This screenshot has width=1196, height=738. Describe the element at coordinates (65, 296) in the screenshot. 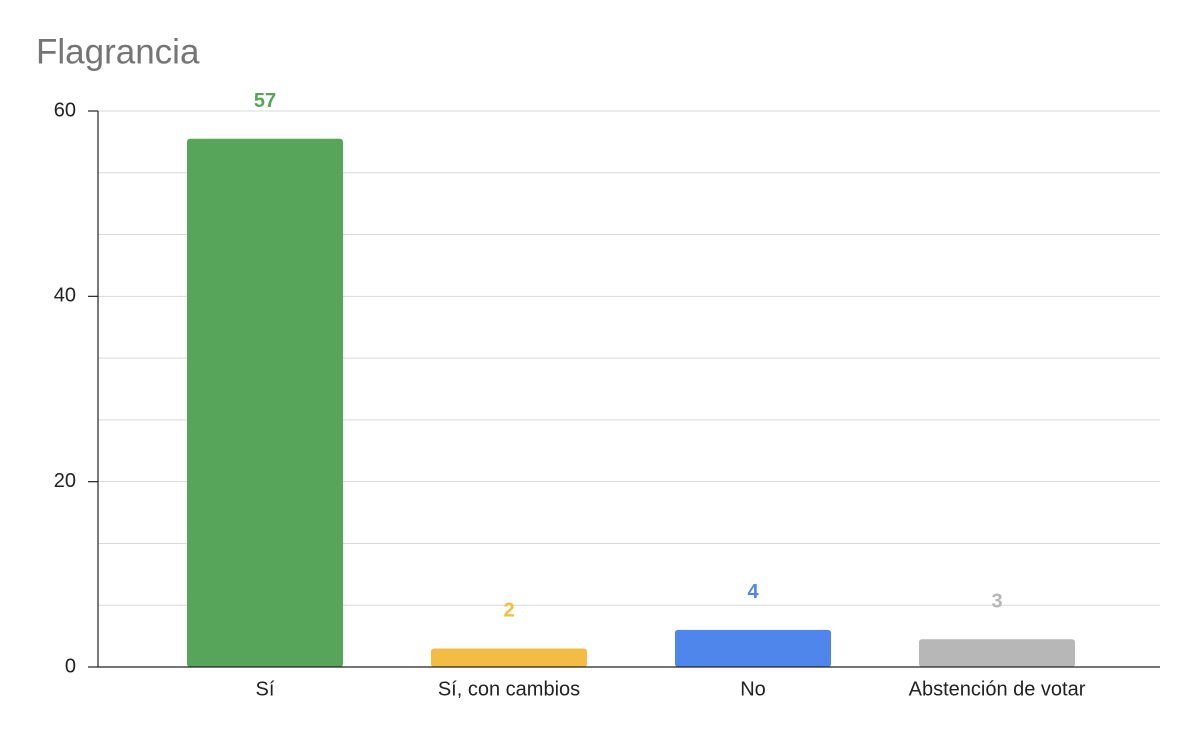

I see `y-tick-label: 40` at that location.